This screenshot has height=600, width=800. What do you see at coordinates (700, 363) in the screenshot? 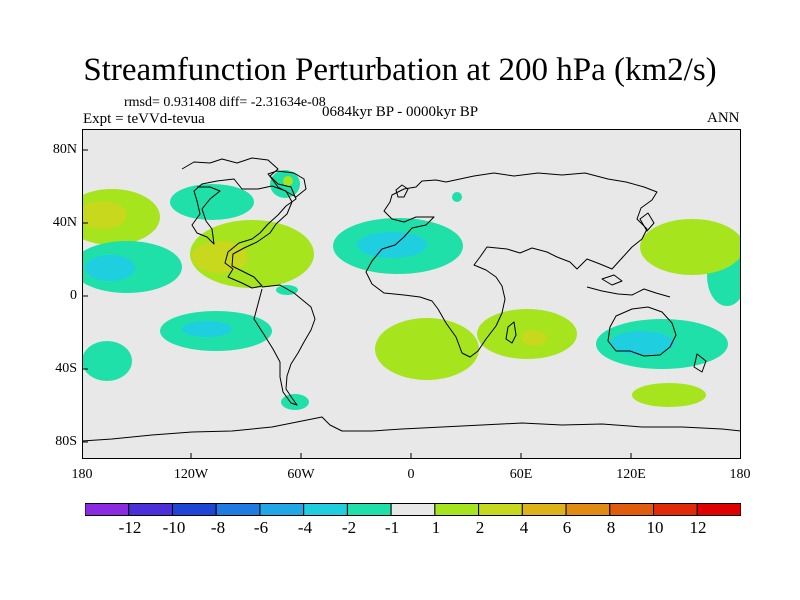
I see `new-zealand-outline` at bounding box center [700, 363].